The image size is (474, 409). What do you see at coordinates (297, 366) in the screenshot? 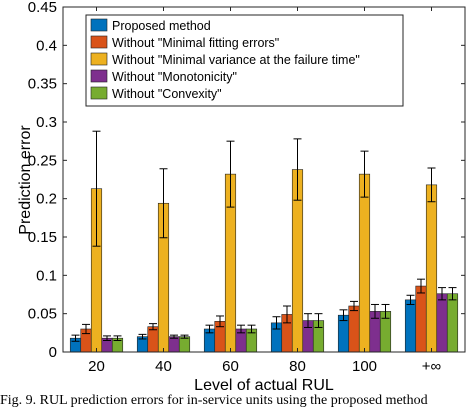
I see `x-tick-label: 80` at bounding box center [297, 366].